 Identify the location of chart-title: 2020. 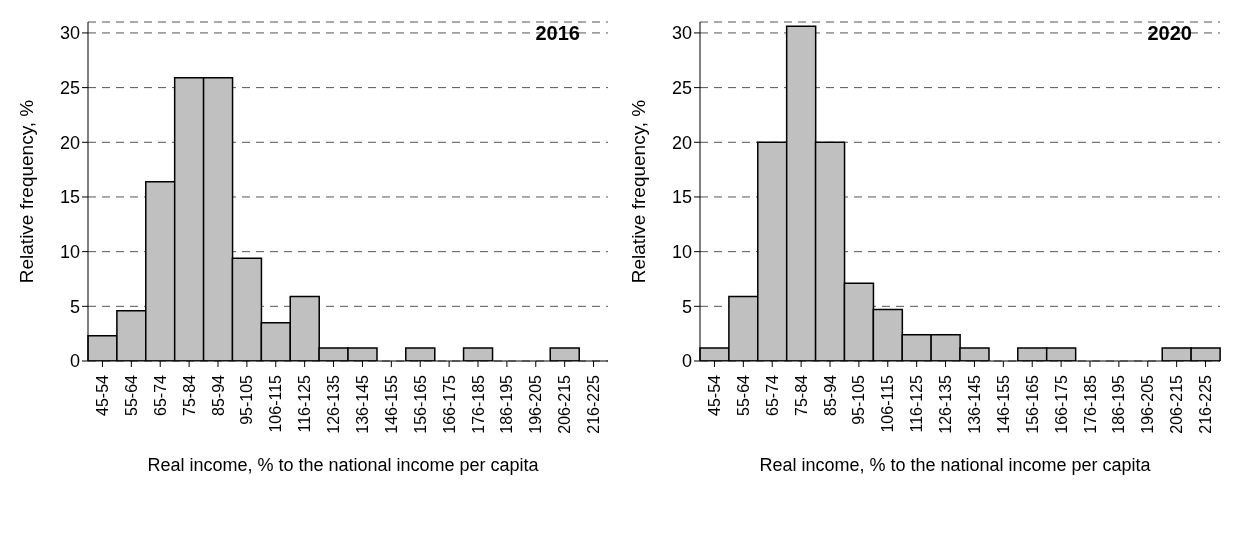
(1169, 33).